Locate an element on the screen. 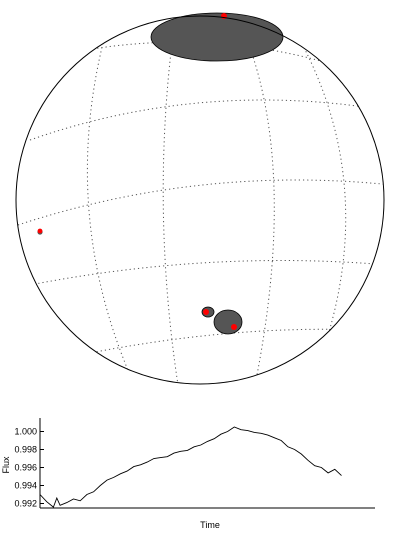 The height and width of the screenshot is (534, 400). y-ticks is located at coordinates (42, 467).